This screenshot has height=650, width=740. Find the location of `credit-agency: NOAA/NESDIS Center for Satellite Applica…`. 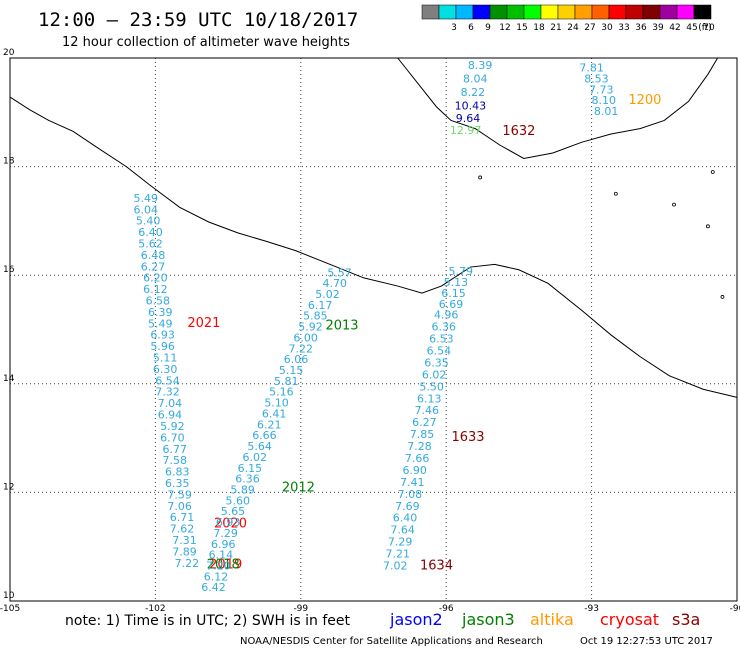

credit-agency: NOAA/NESDIS Center for Satellite Applica… is located at coordinates (391, 641).